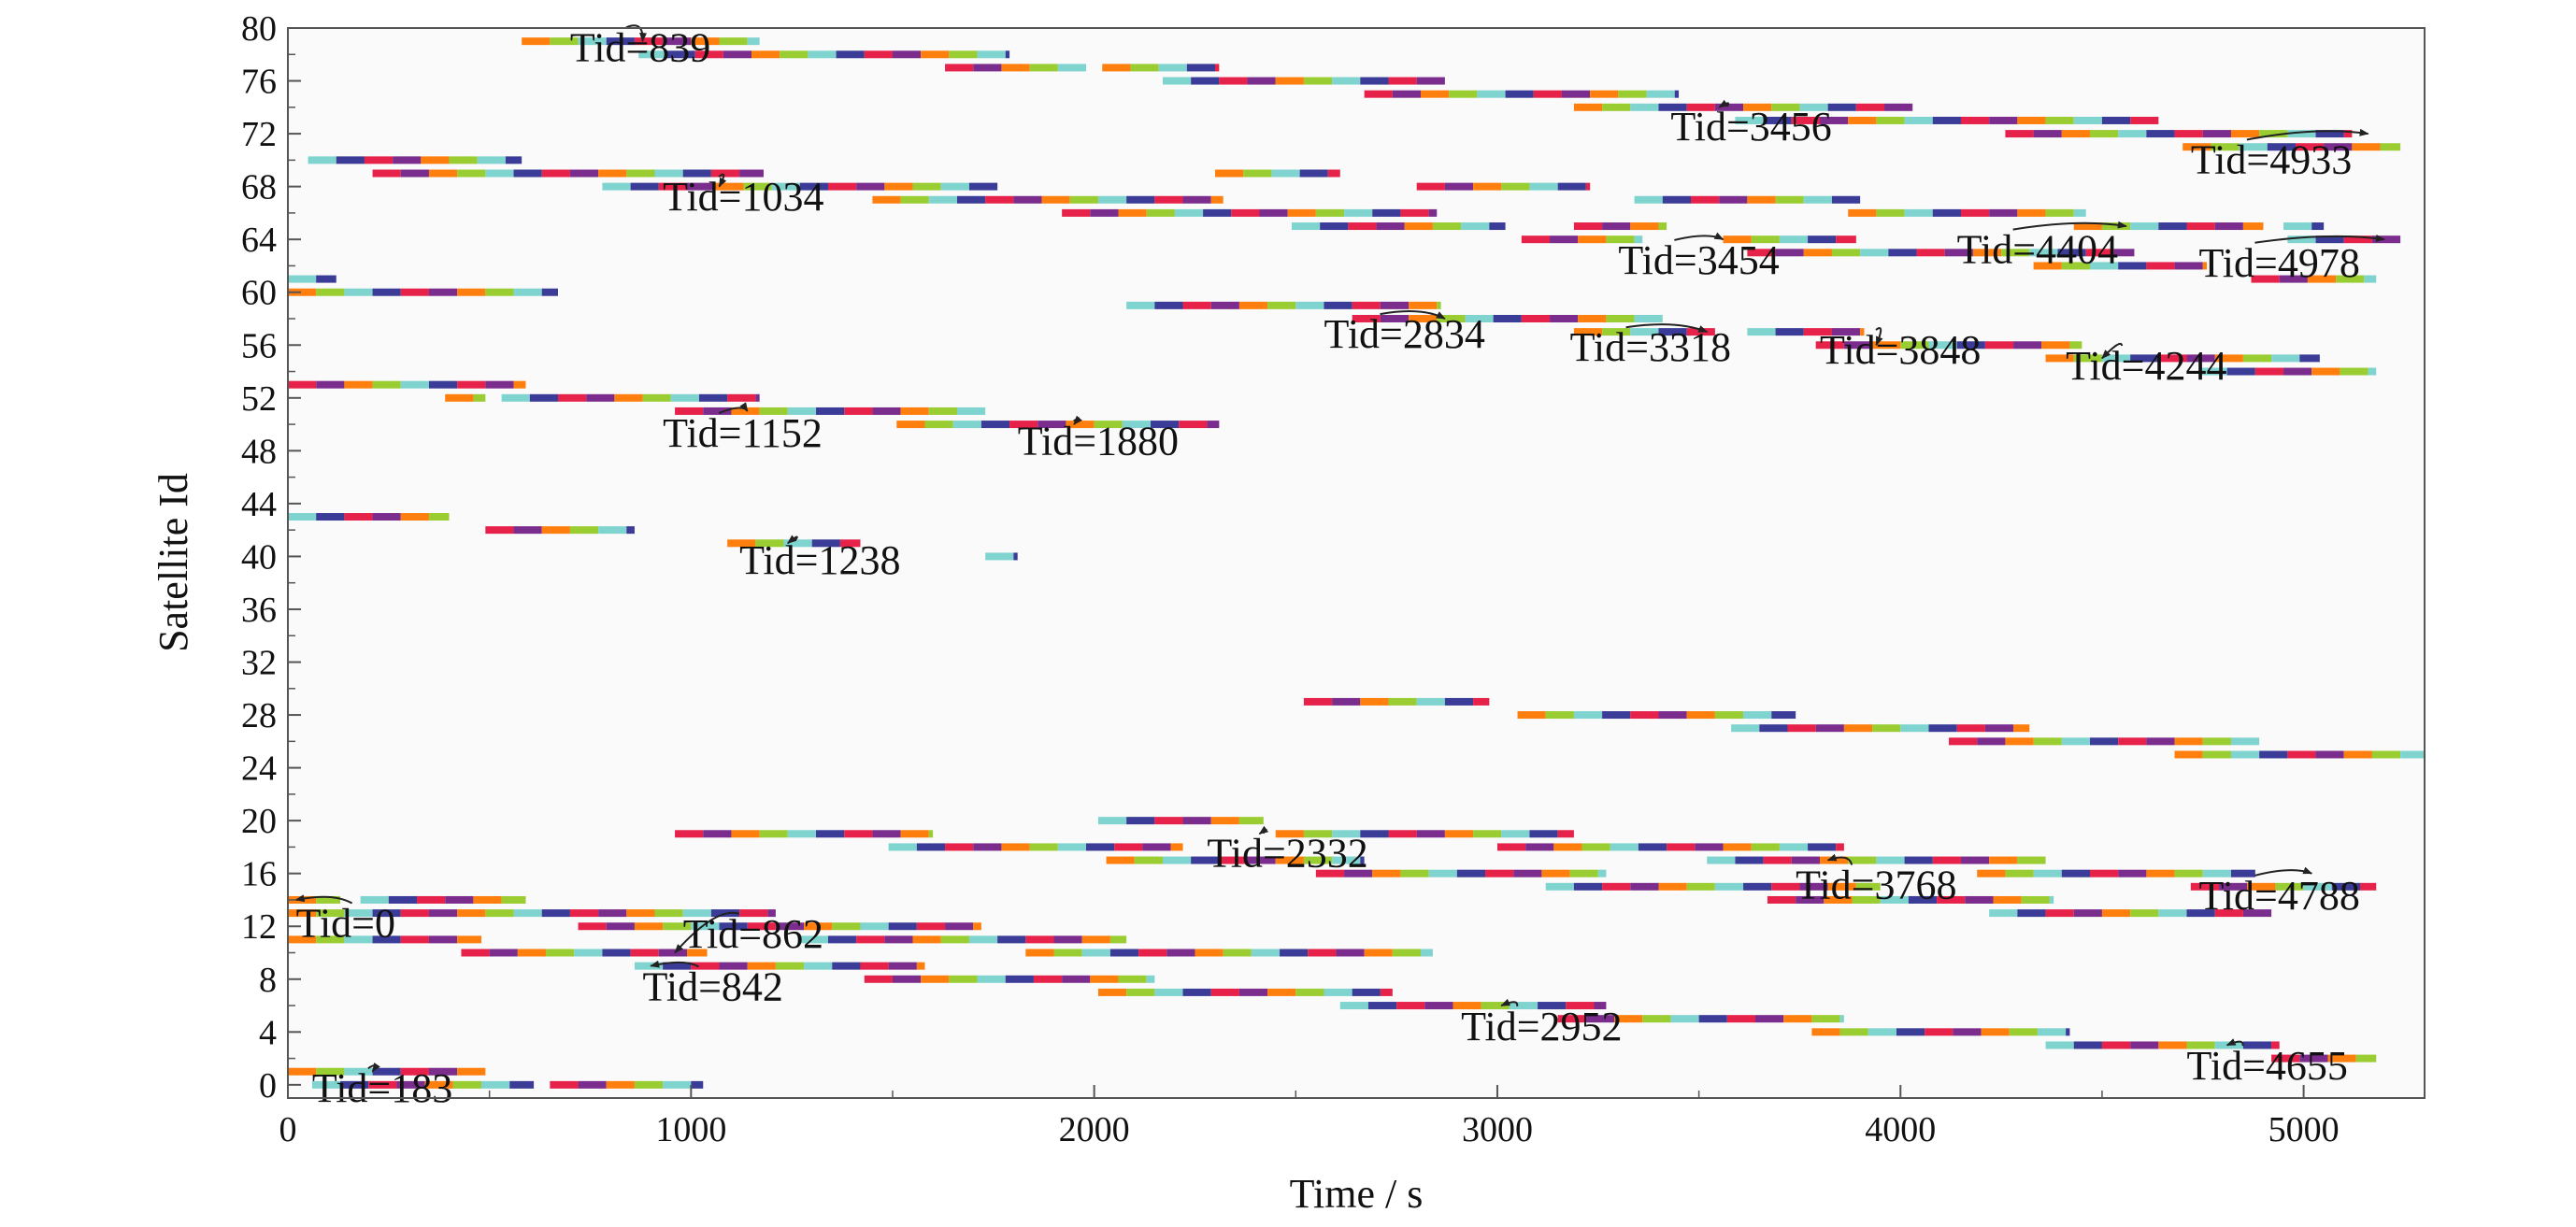 This screenshot has width=2576, height=1227. What do you see at coordinates (753, 934) in the screenshot?
I see `annotation-label: Tid=862` at bounding box center [753, 934].